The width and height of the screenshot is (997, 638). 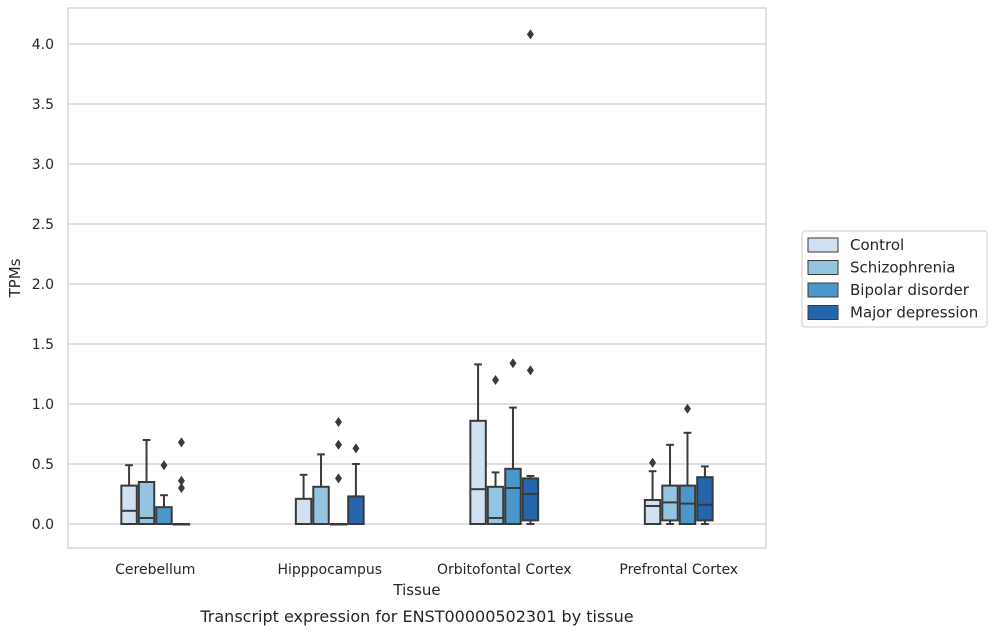 I want to click on y-tick-label: 2.5, so click(x=43, y=225).